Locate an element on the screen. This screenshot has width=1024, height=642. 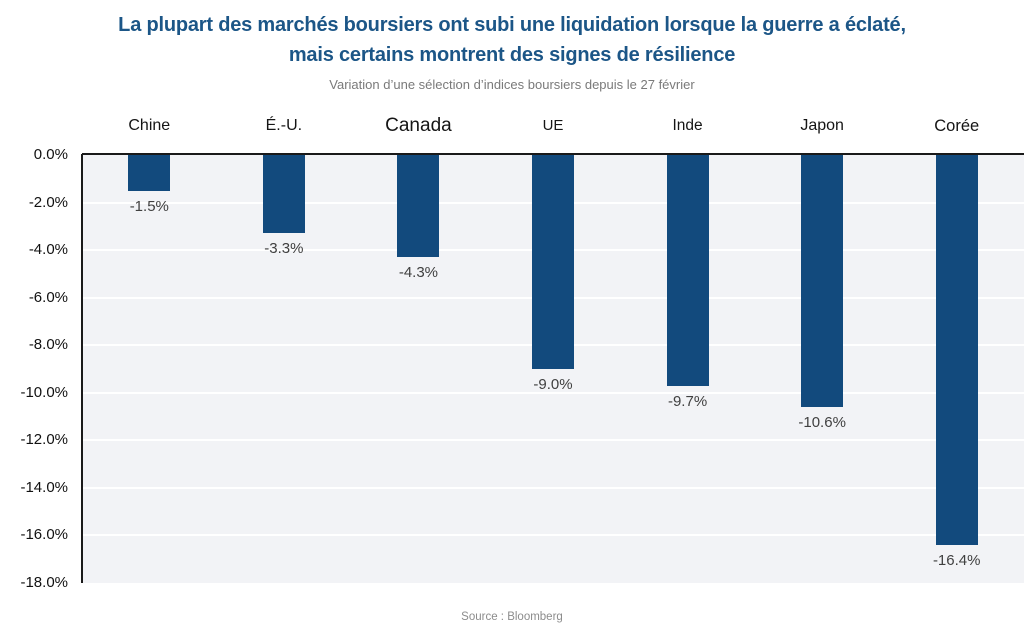
bar-canada is located at coordinates (418, 206).